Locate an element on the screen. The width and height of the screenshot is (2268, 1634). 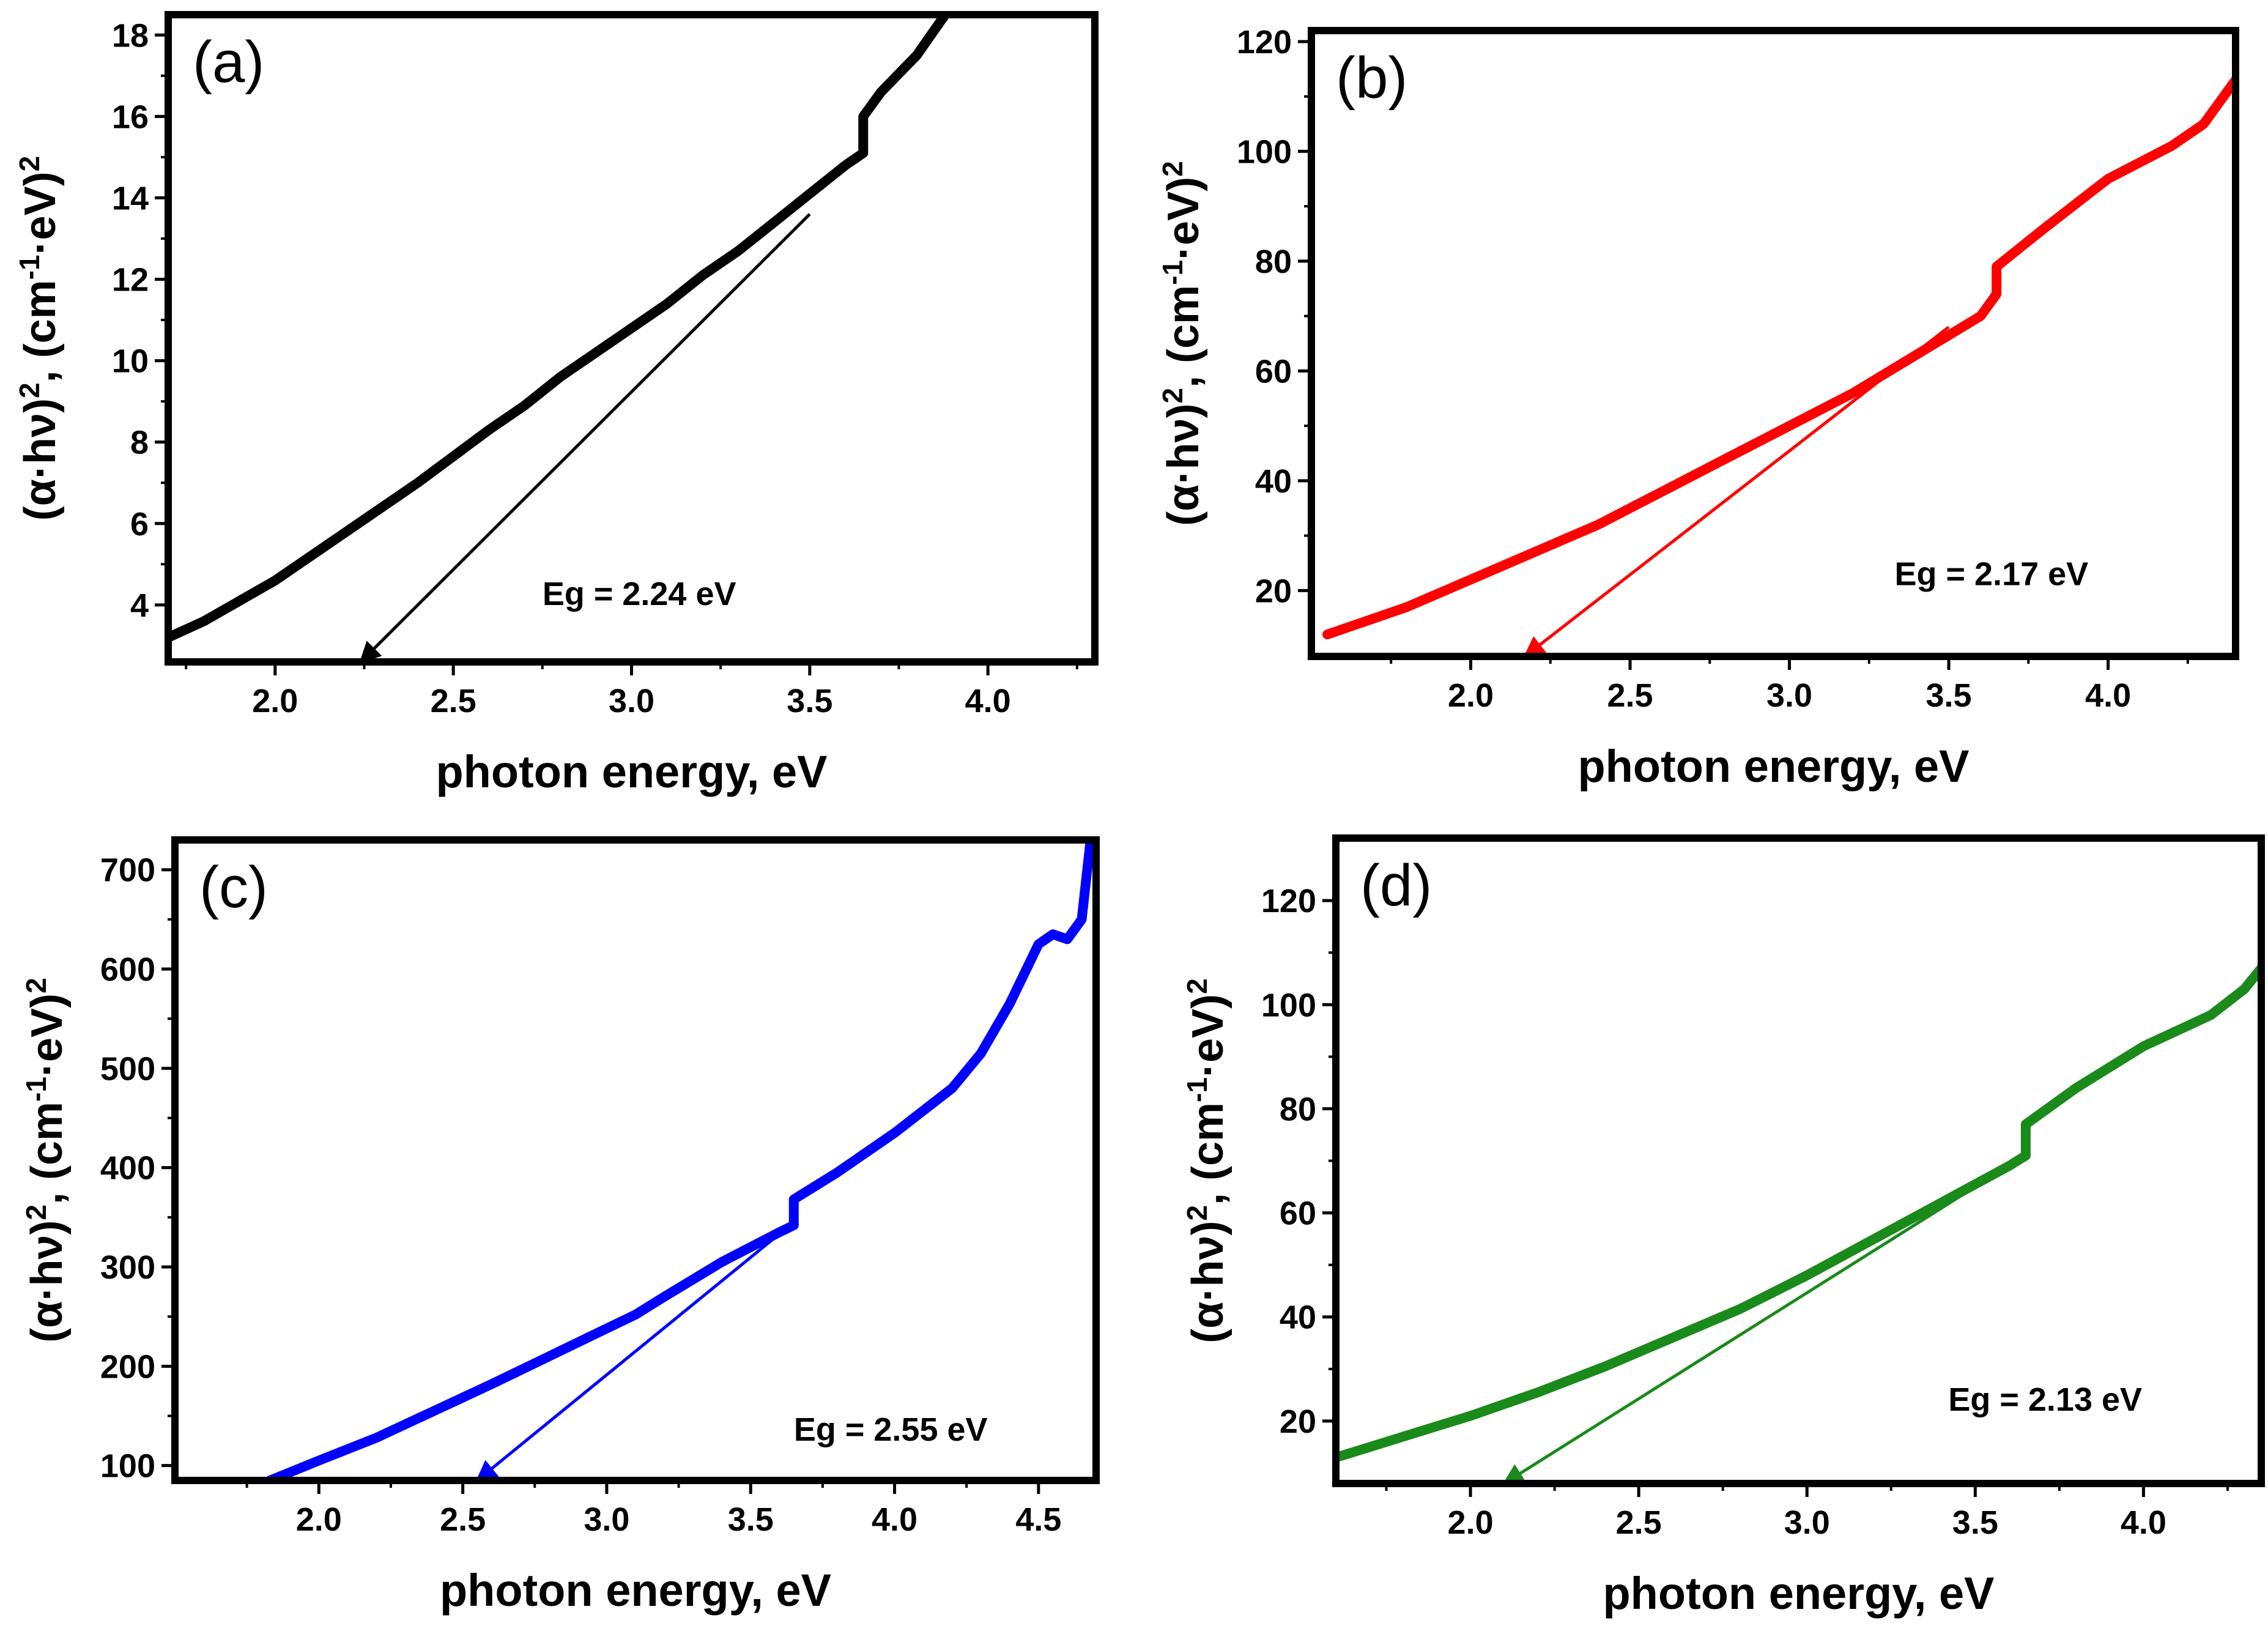
panel-b-ytick-label: 40 is located at coordinates (1273, 481).